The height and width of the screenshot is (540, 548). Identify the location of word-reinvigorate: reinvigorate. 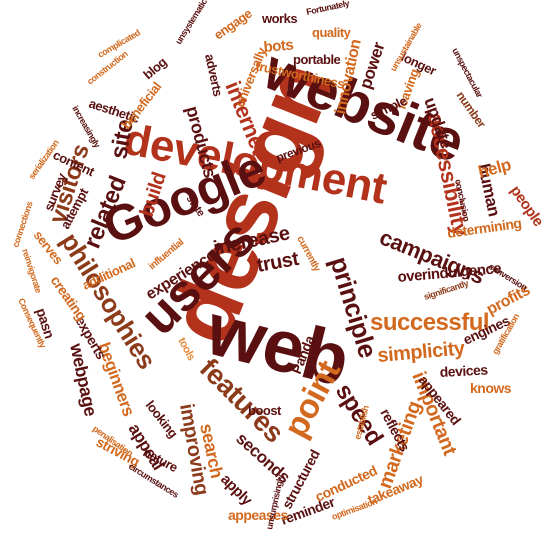
(32, 271).